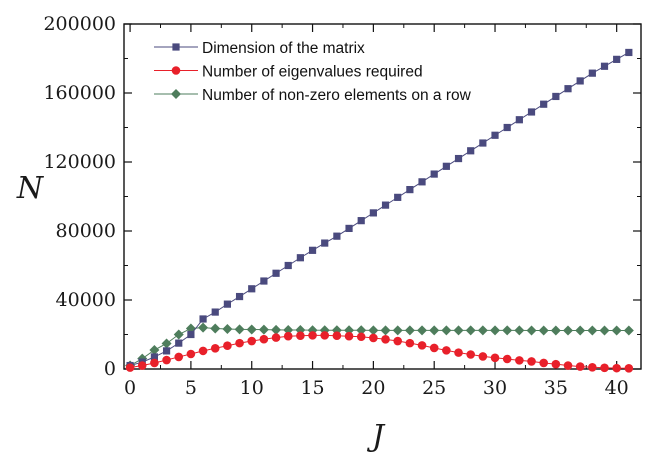 This screenshot has height=454, width=651. I want to click on y-tick-label: 200000, so click(79, 24).